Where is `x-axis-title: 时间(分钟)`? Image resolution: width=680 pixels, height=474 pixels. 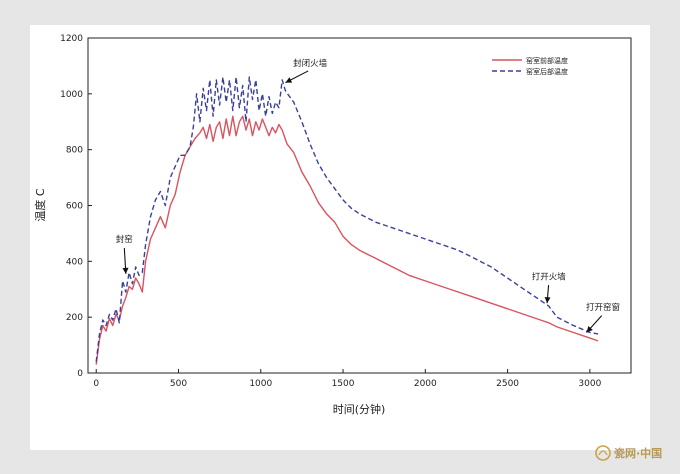
x-axis-title: 时间(分钟) is located at coordinates (359, 409).